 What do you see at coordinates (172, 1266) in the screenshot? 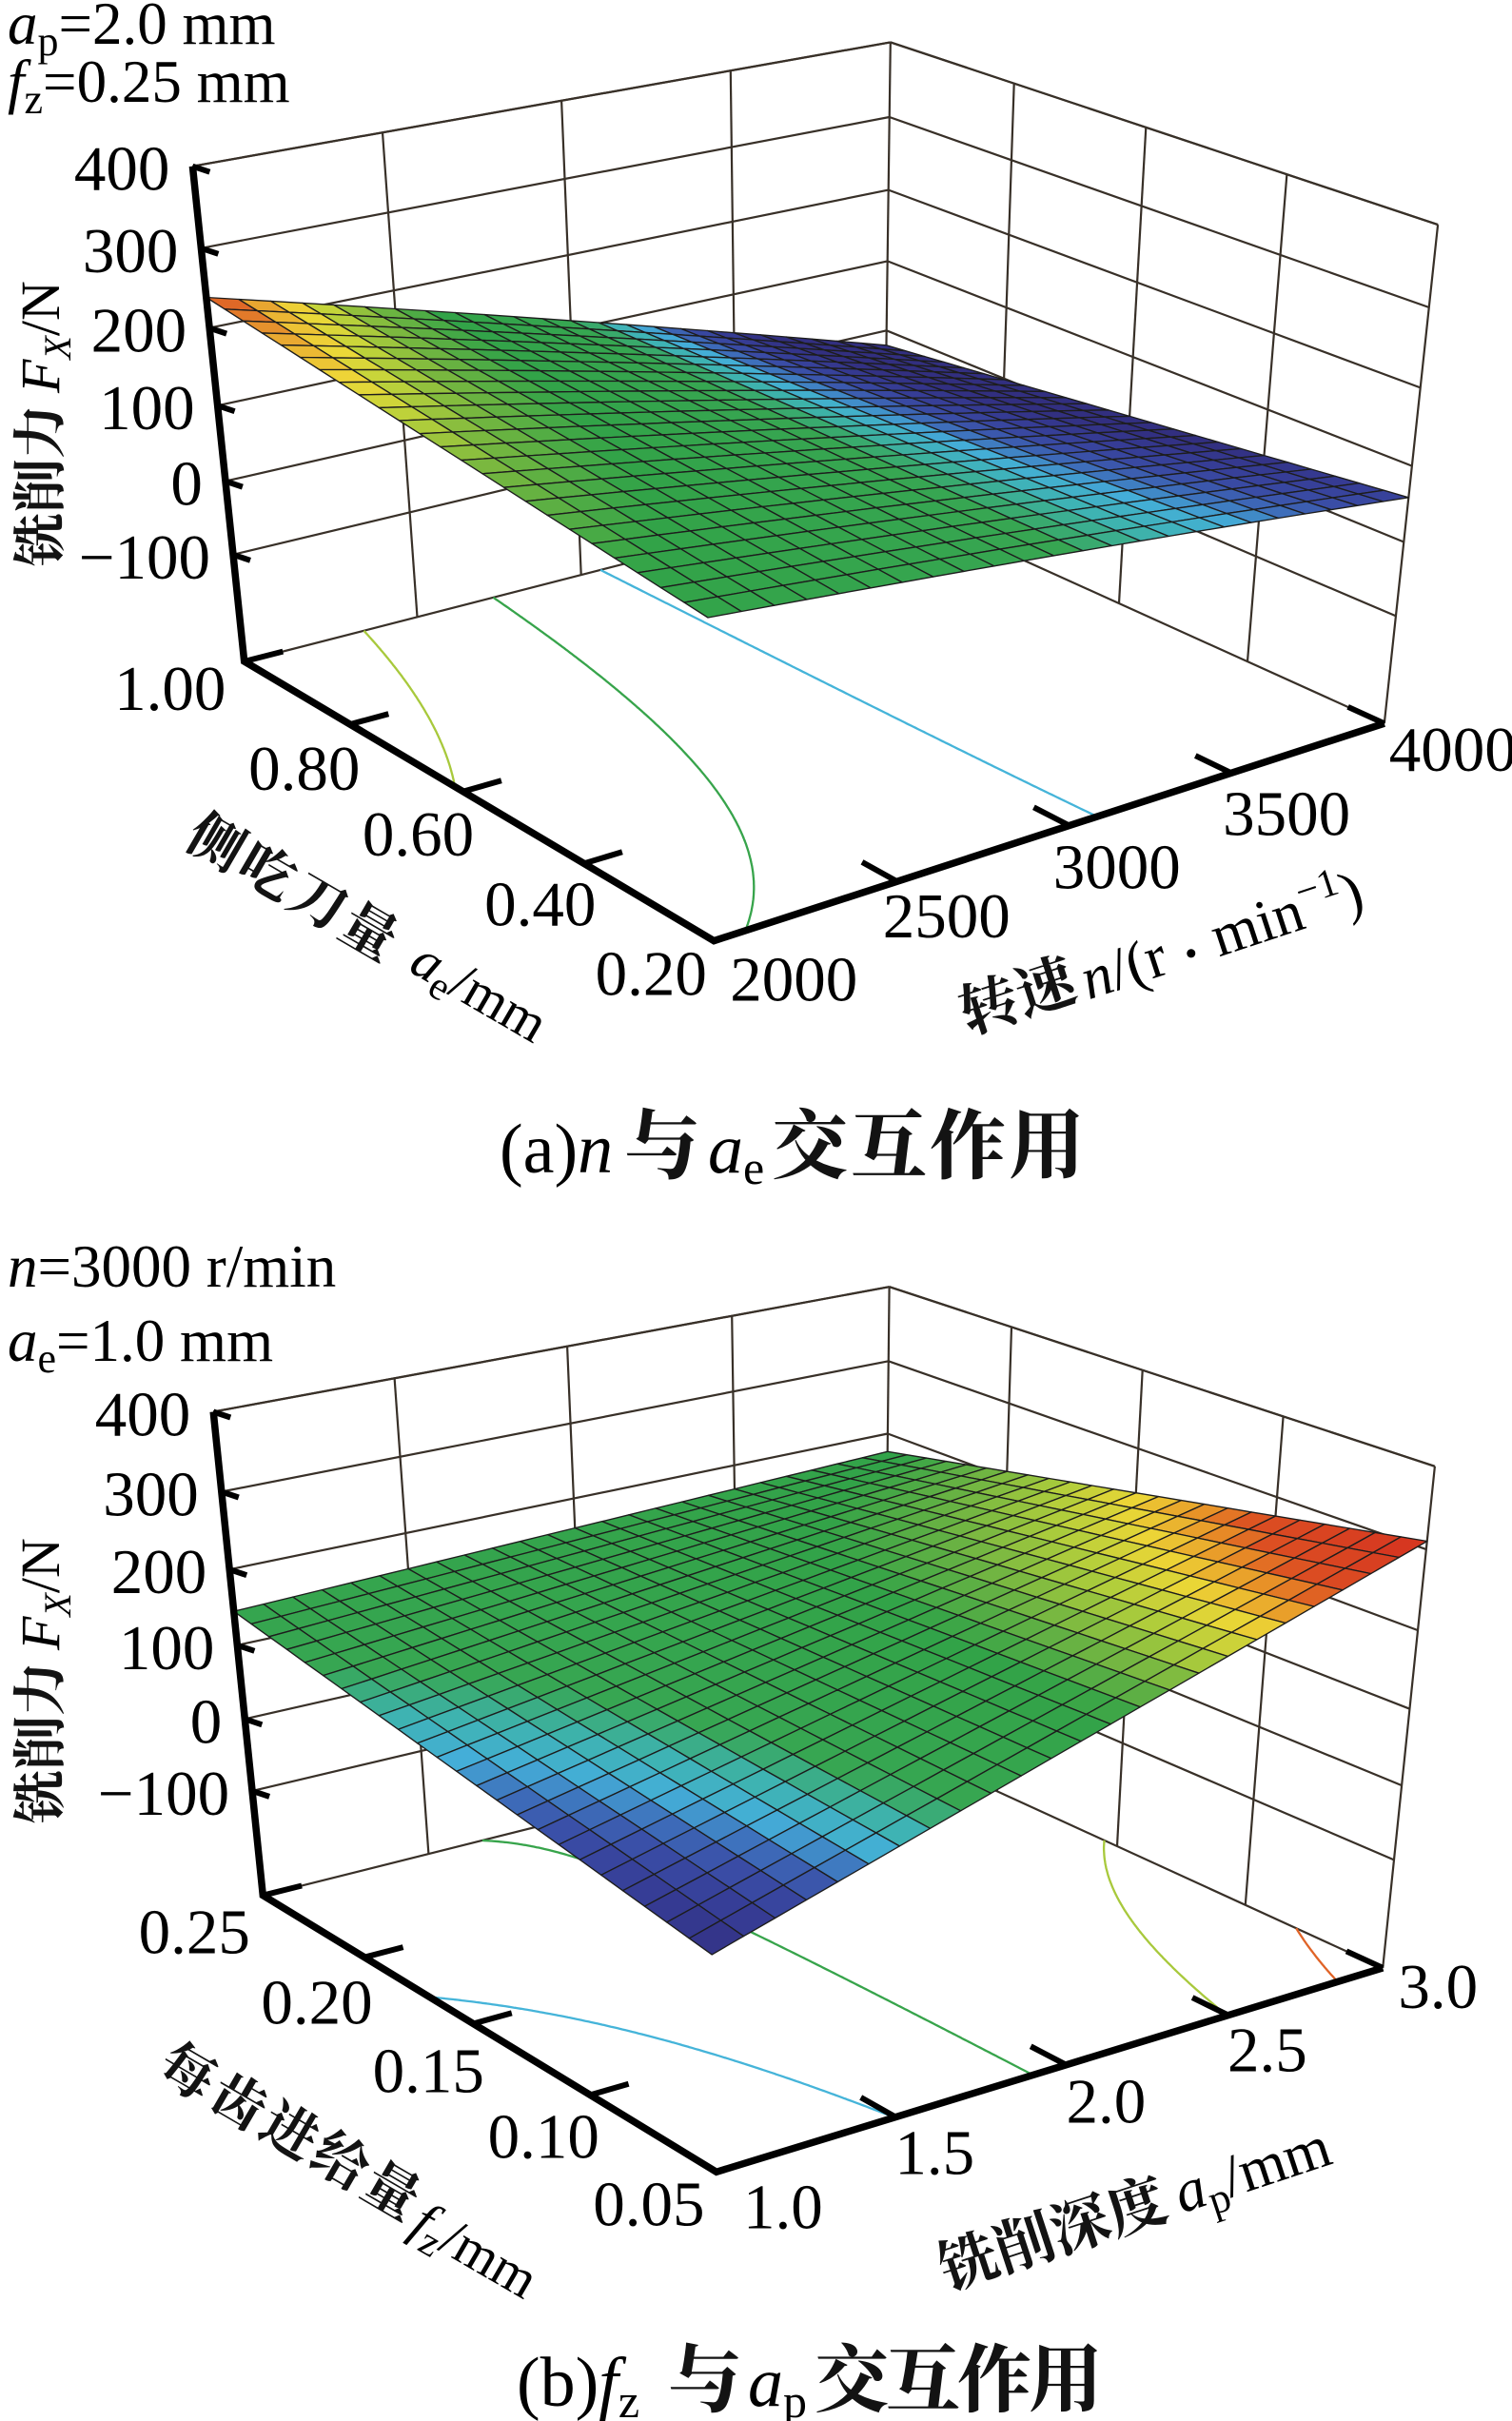
I see `svg-text: n=3000 r/min` at bounding box center [172, 1266].